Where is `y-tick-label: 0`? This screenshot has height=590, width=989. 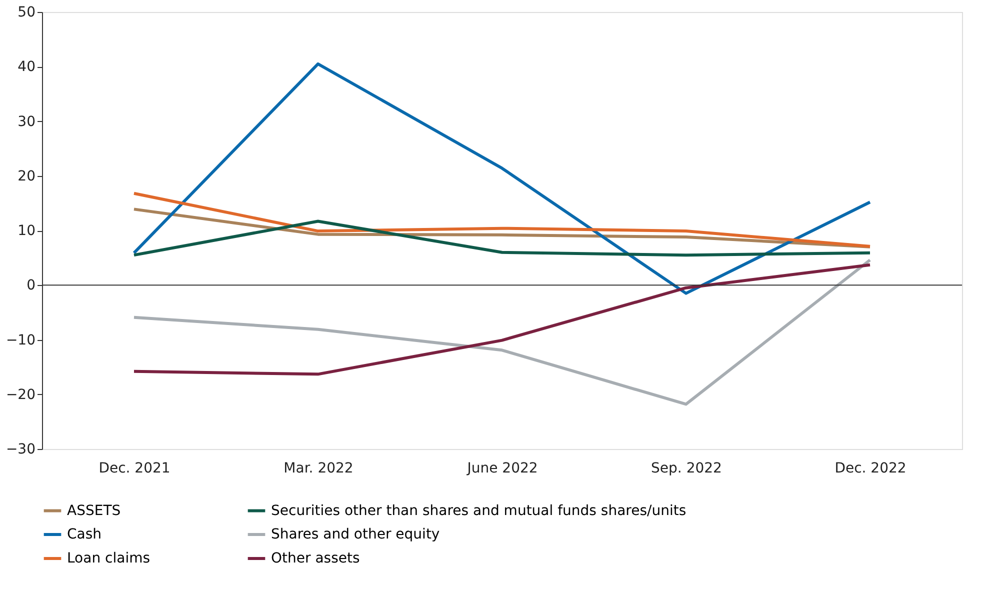 y-tick-label: 0 is located at coordinates (31, 286).